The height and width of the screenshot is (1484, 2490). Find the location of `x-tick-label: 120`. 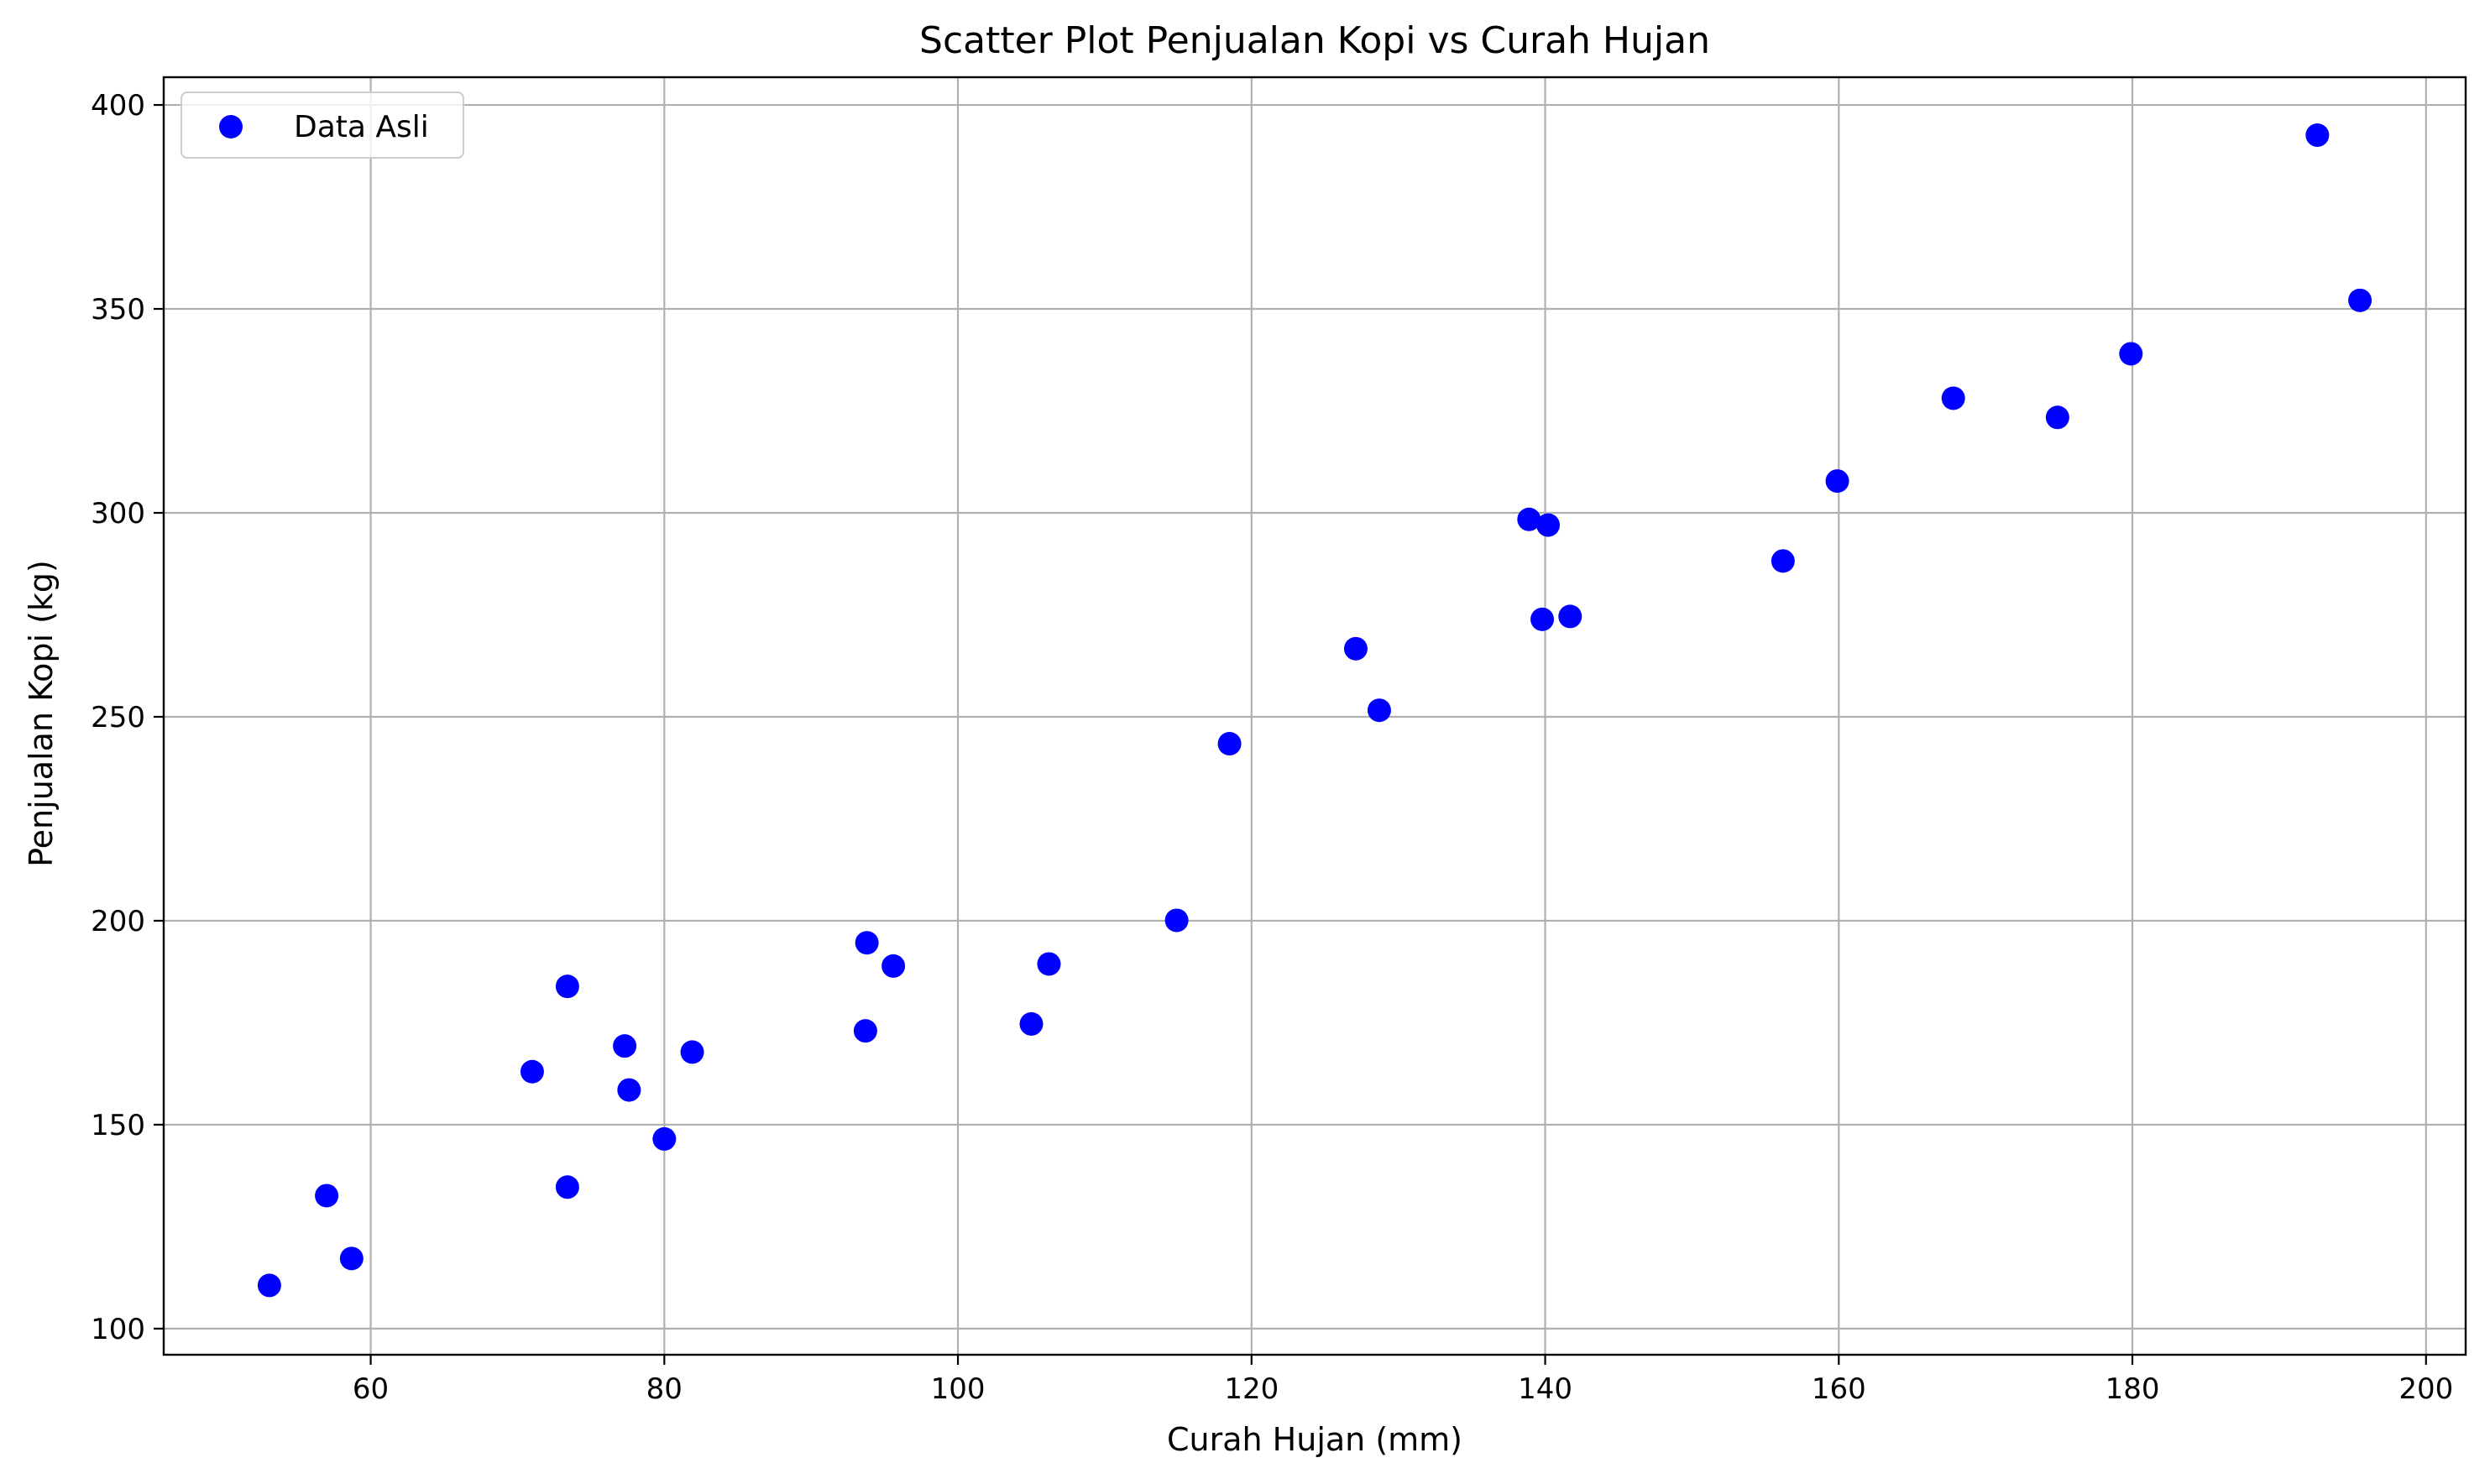

x-tick-label: 120 is located at coordinates (1251, 1389).